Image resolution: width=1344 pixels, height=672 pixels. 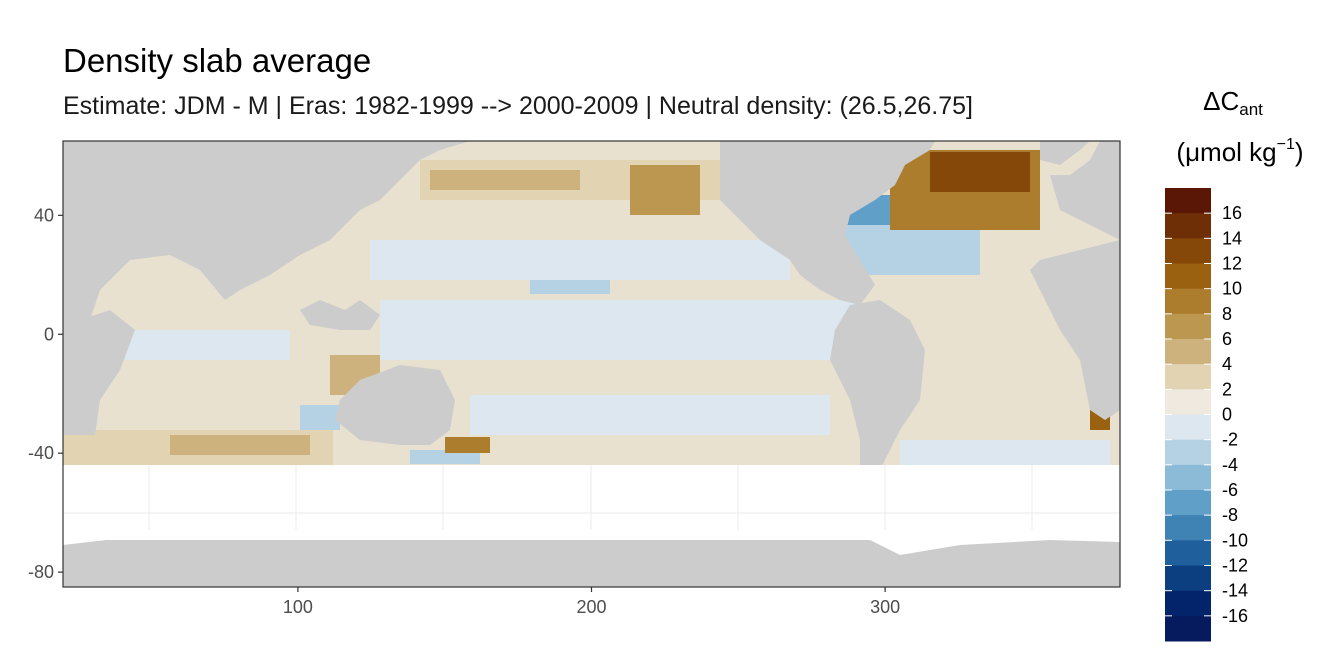 What do you see at coordinates (1299, 152) in the screenshot?
I see `legend-unit-suffix: )` at bounding box center [1299, 152].